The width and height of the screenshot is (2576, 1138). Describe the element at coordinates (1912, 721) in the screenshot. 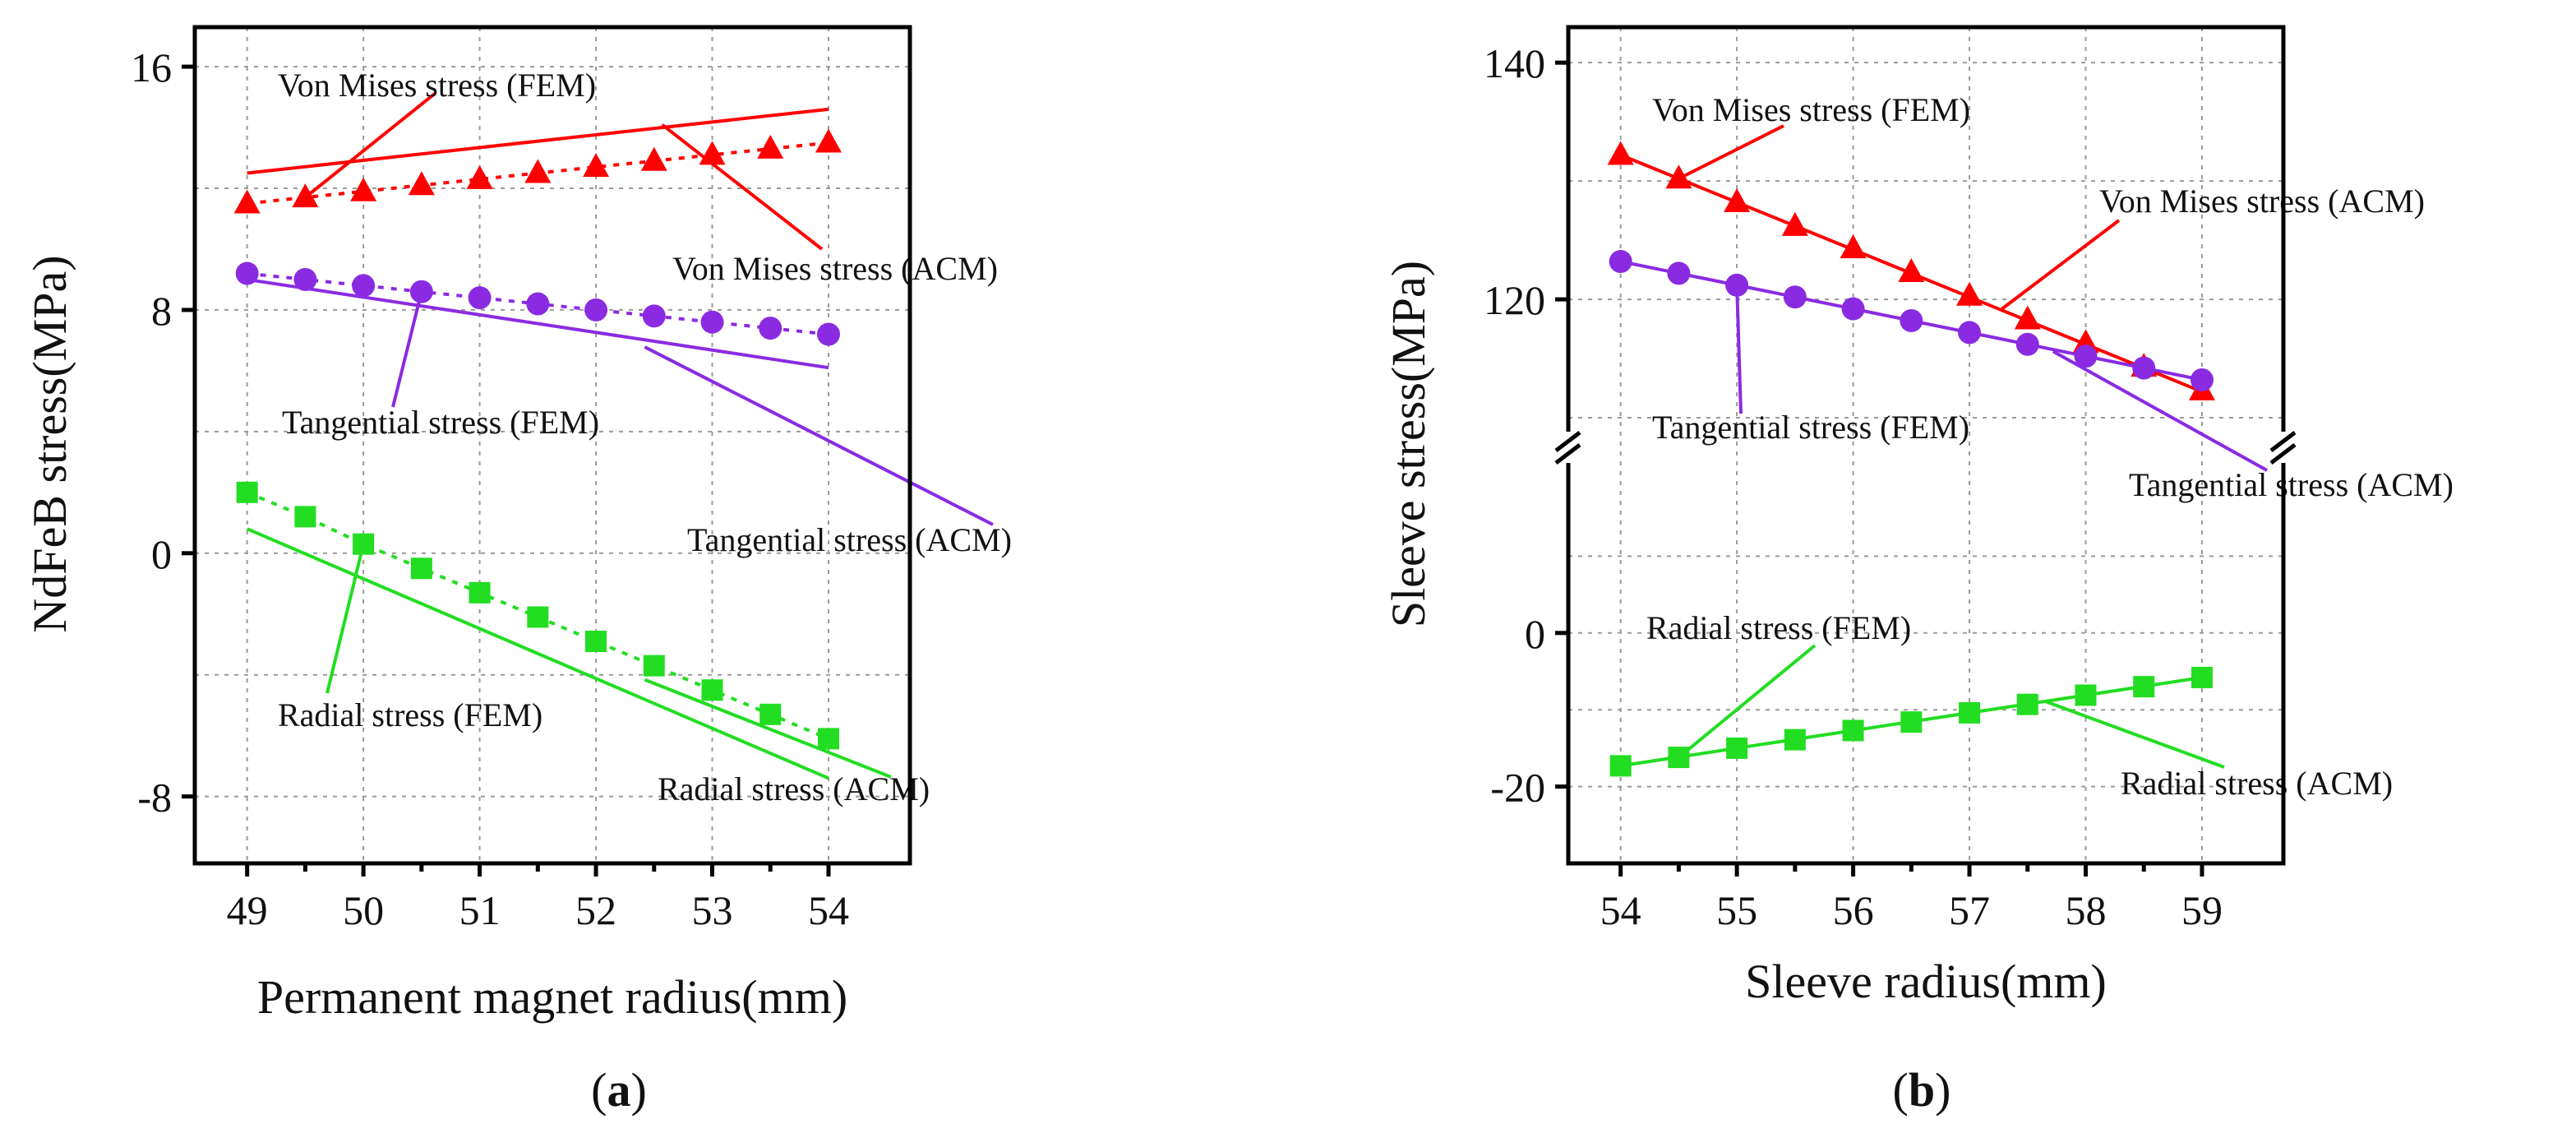

I see `chart-b-radial-stress-acm-line` at that location.